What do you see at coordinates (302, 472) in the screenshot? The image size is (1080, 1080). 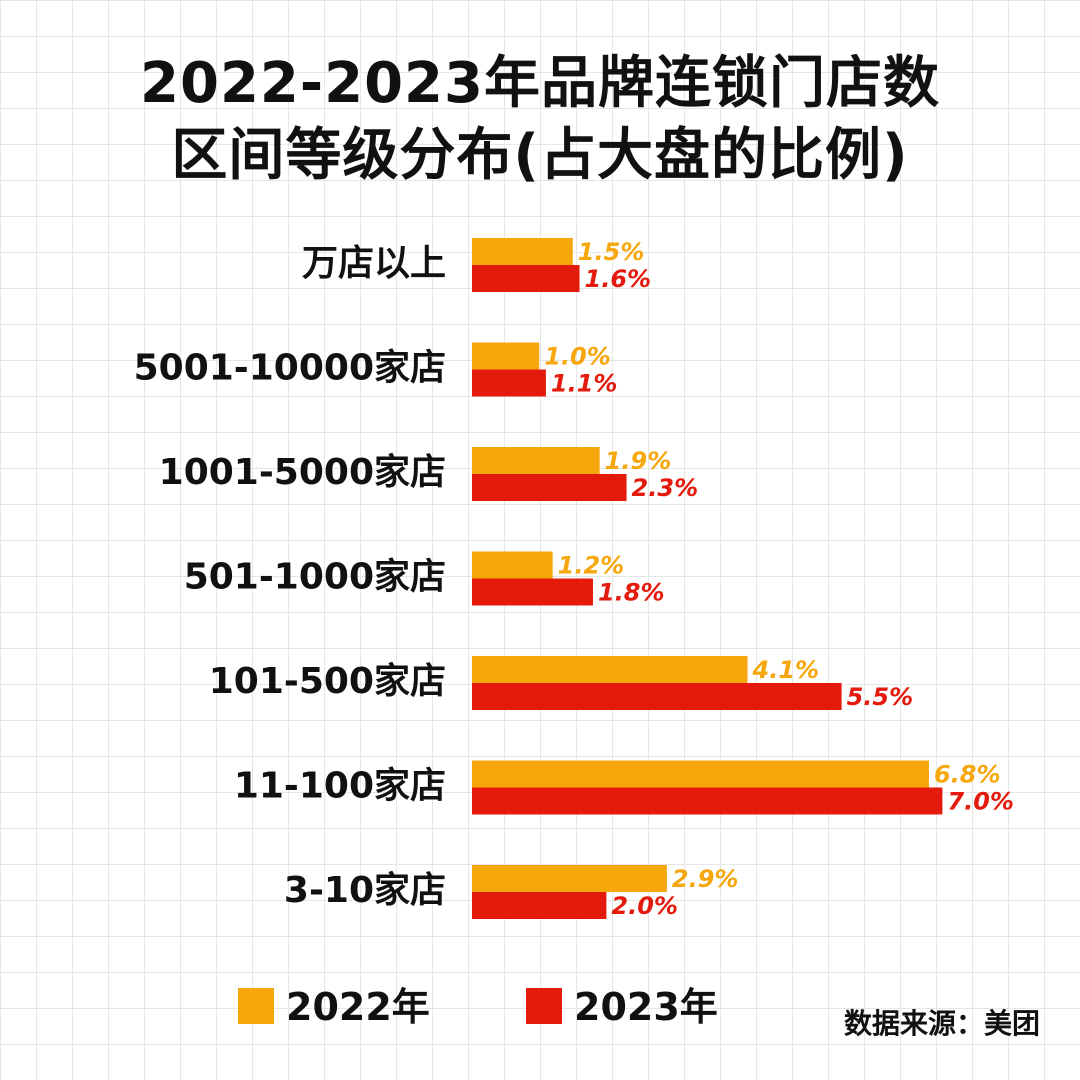 I see `category-label: 1001-5000家店` at bounding box center [302, 472].